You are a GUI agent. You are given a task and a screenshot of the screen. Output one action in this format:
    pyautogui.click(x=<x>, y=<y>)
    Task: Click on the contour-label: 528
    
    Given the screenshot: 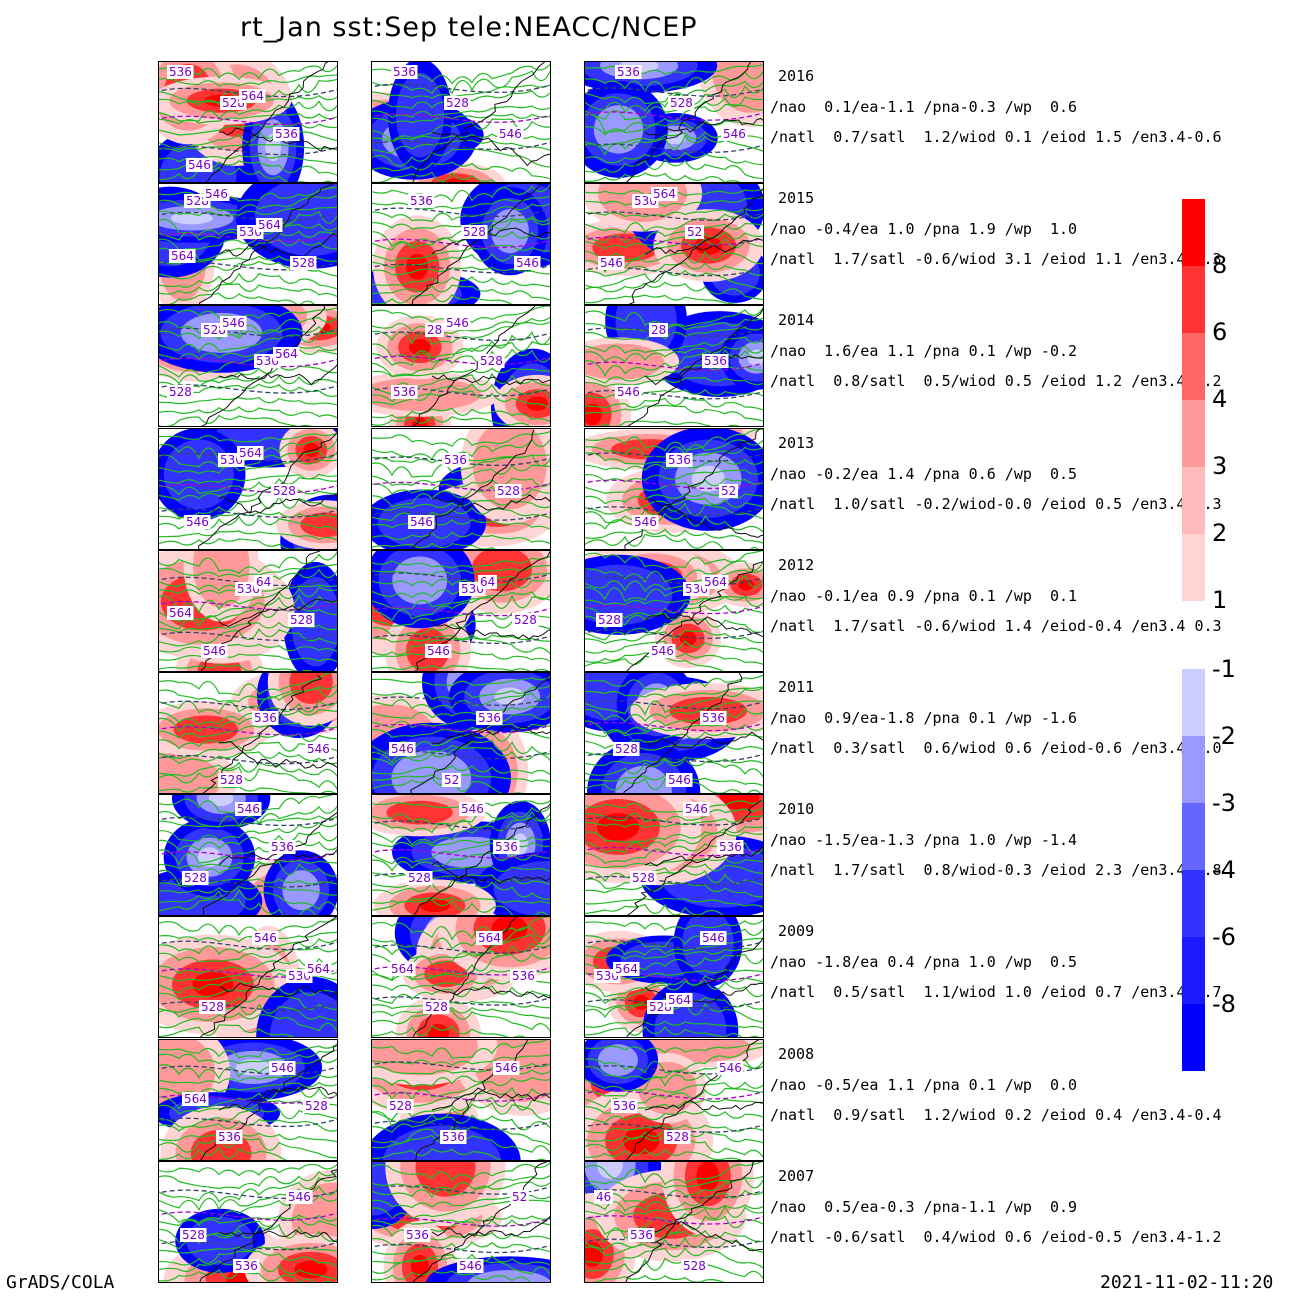 What is the action you would take?
    pyautogui.click(x=284, y=491)
    